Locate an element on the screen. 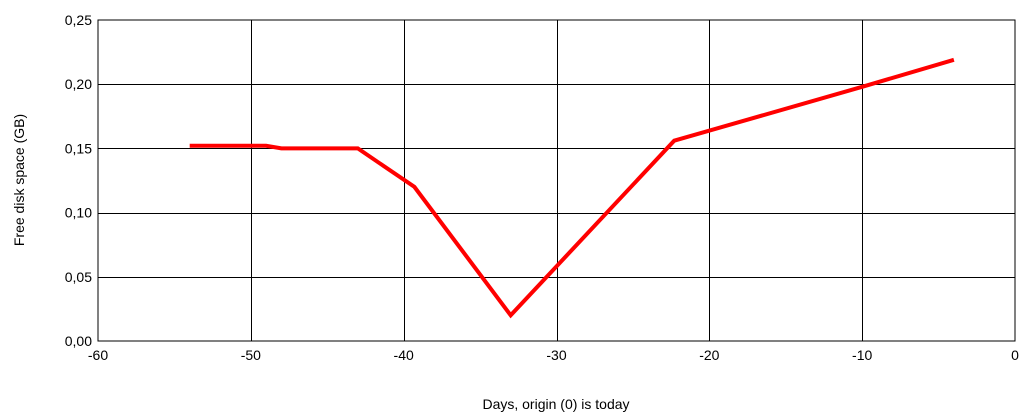 The height and width of the screenshot is (417, 1022). x-axis-title: Days, origin (0) is today is located at coordinates (555, 404).